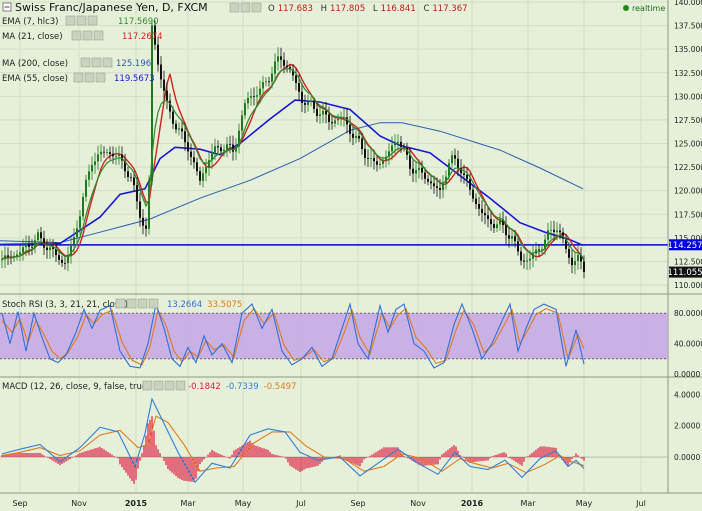  Describe the element at coordinates (142, 303) in the screenshot. I see `stoch-more-button` at that location.